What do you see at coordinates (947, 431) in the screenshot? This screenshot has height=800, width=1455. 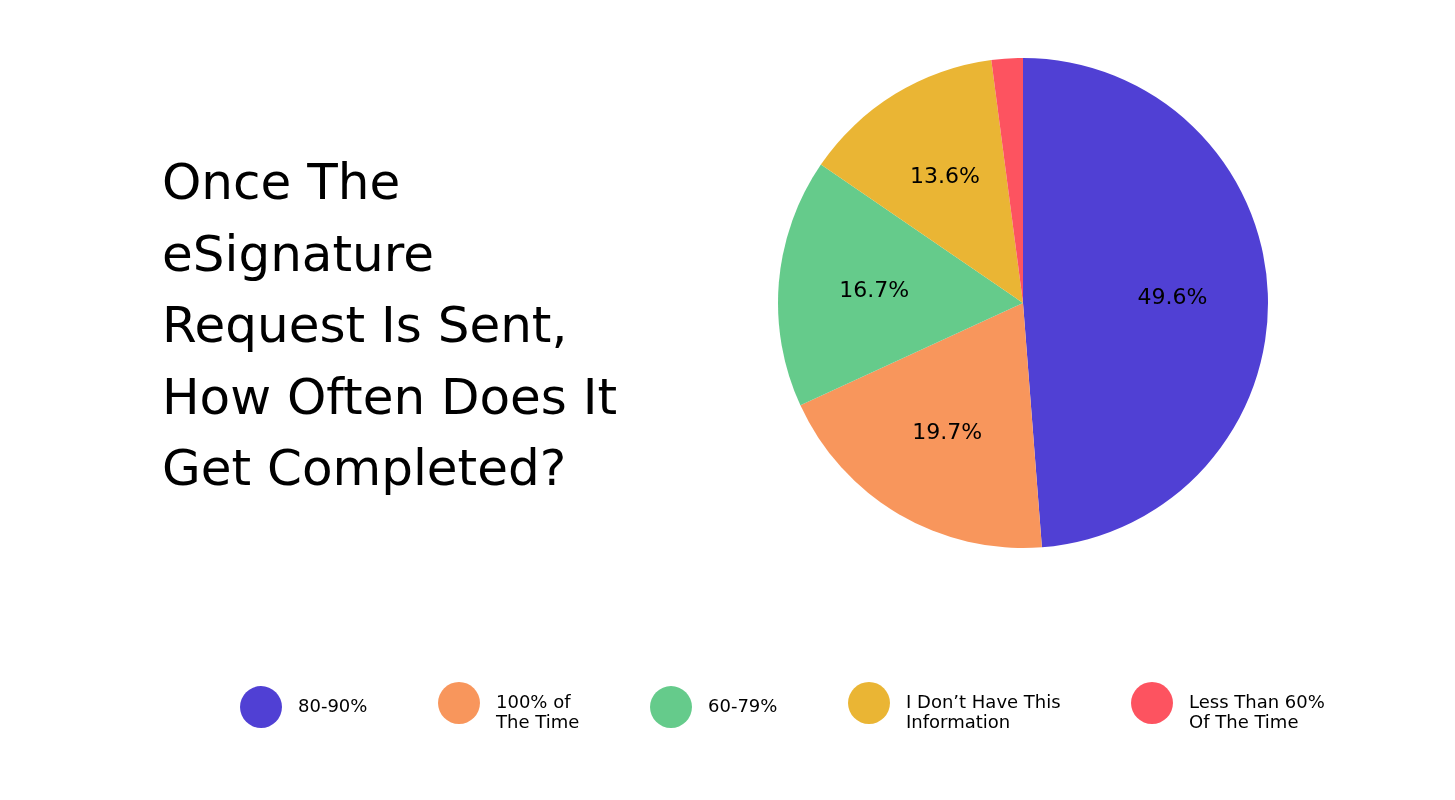 I see `data-label: 19.7%` at bounding box center [947, 431].